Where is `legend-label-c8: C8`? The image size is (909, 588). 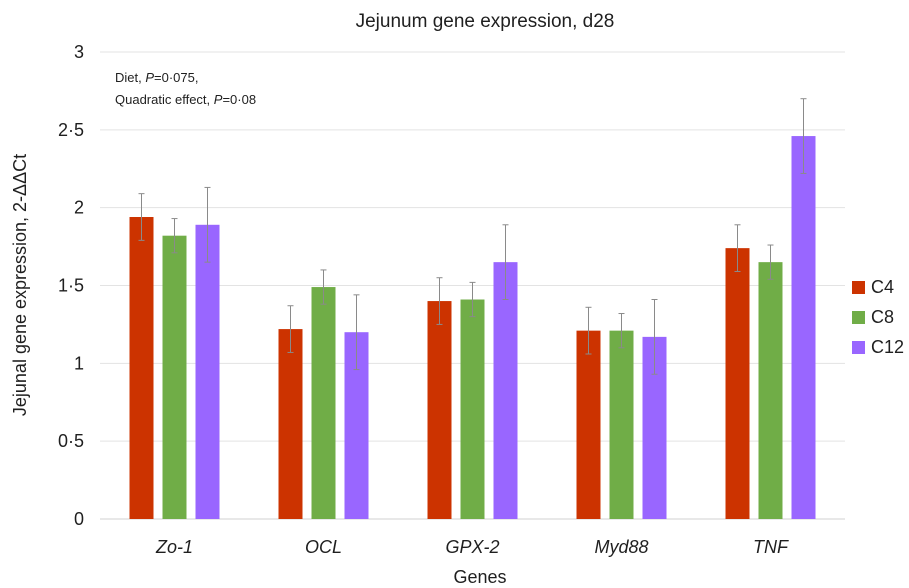 legend-label-c8: C8 is located at coordinates (882, 317).